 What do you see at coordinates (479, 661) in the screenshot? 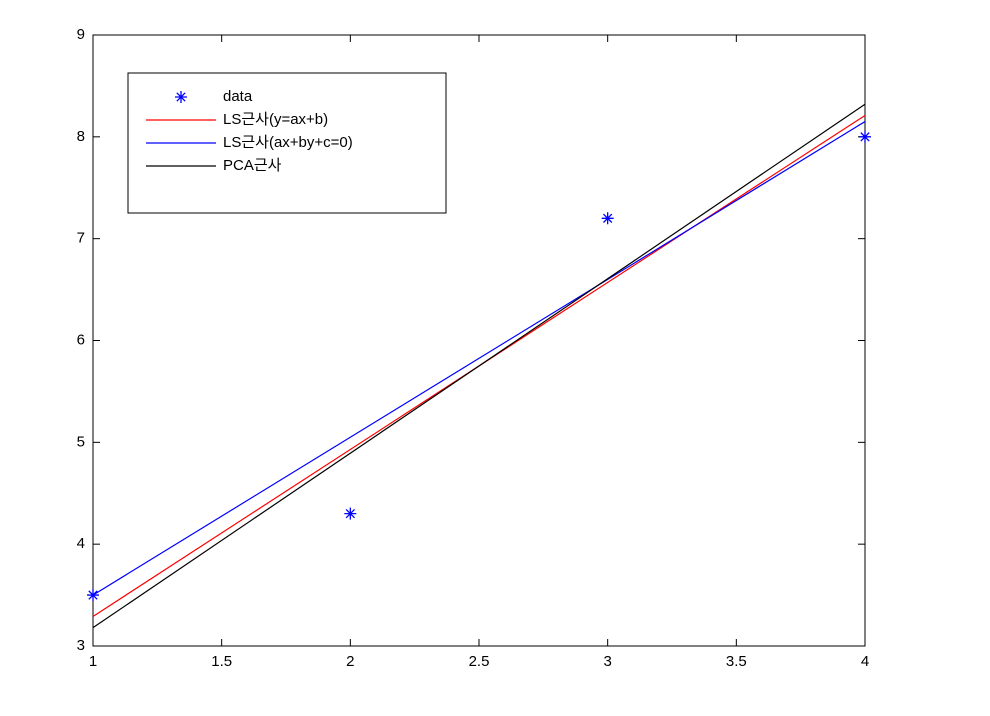
I see `x-tick-label: 2.5` at bounding box center [479, 661].